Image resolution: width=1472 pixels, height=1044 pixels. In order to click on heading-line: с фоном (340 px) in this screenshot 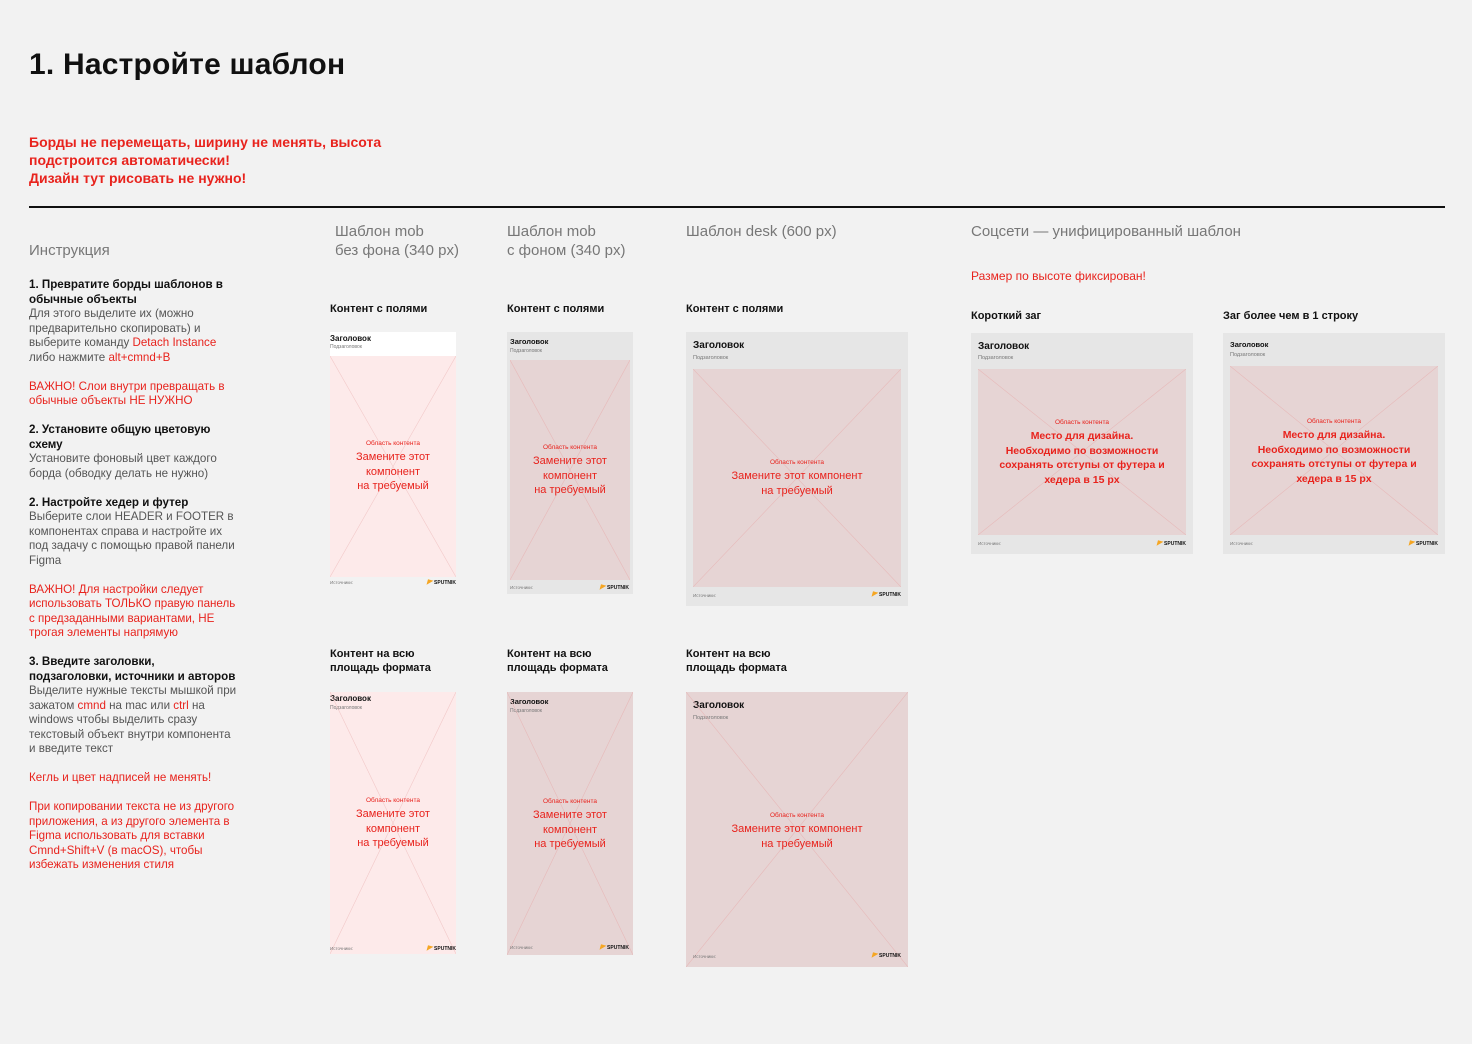, I will do `click(566, 250)`.